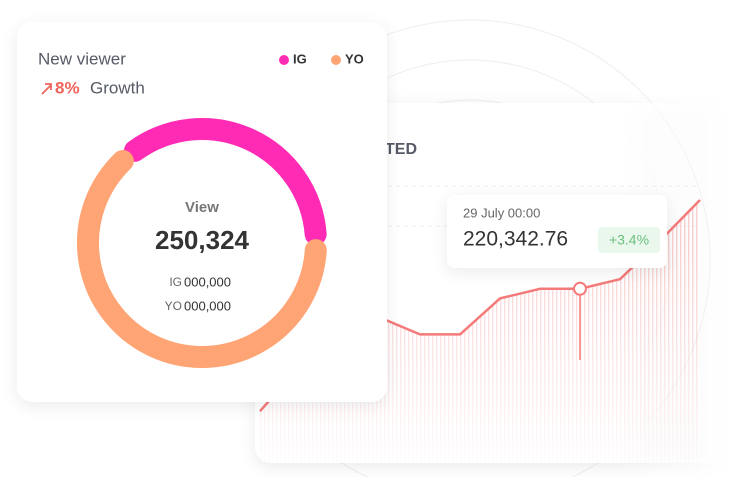 The width and height of the screenshot is (729, 477). I want to click on tooltip-change: +3.4%, so click(629, 240).